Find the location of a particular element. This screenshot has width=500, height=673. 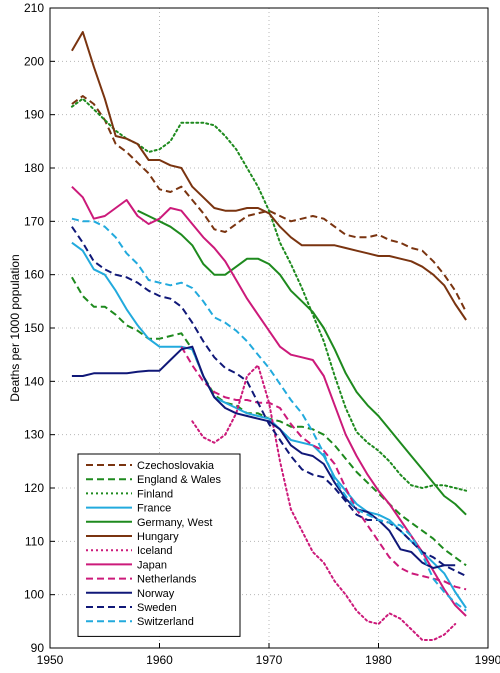

y-axis: 90 100 110 120 130 140 150 160 170 180 190 200 210 is located at coordinates (39, 328).